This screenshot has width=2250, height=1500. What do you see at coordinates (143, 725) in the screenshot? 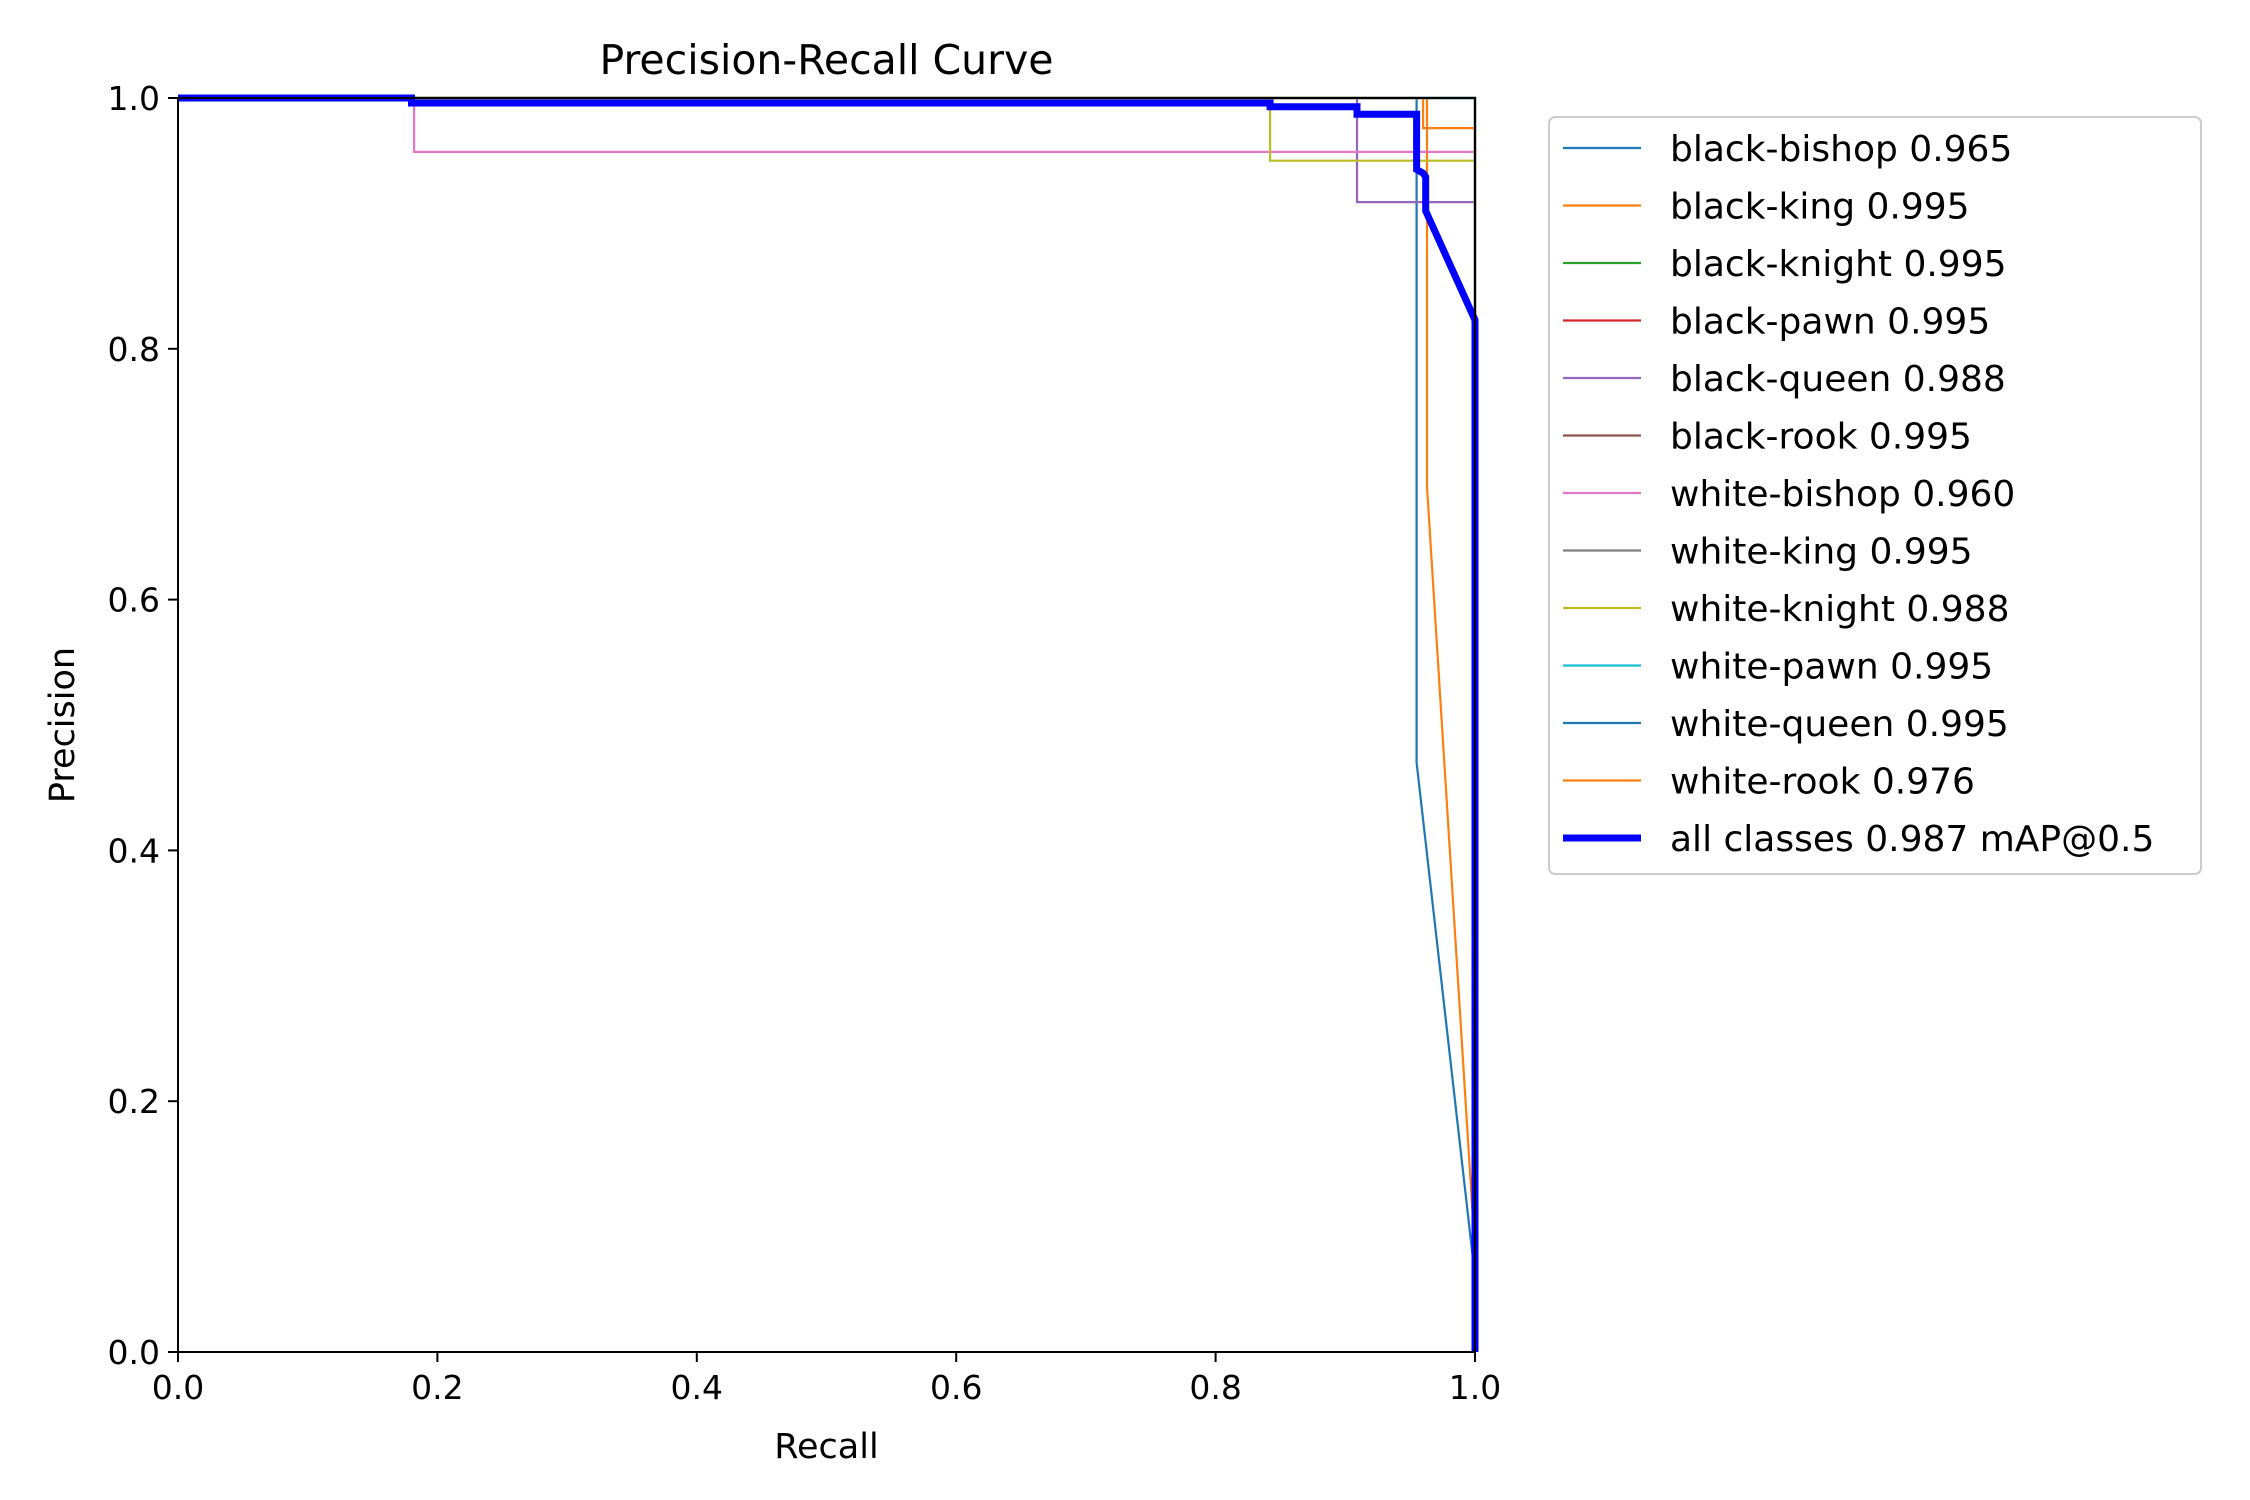
I see `y-axis: 0.0 0.2 0.4 0.6 0.8 1.0` at bounding box center [143, 725].